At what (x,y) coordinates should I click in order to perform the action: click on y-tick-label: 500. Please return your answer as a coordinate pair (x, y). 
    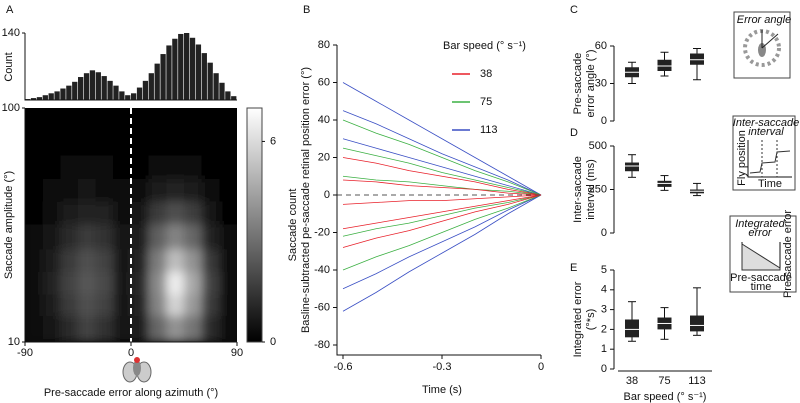
    Looking at the image, I should click on (598, 146).